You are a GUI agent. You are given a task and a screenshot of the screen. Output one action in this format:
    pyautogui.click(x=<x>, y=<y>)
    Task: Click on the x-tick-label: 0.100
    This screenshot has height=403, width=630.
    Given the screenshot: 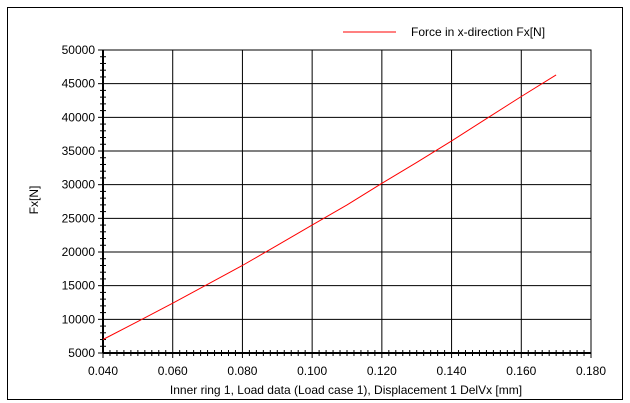 What is the action you would take?
    pyautogui.click(x=312, y=371)
    